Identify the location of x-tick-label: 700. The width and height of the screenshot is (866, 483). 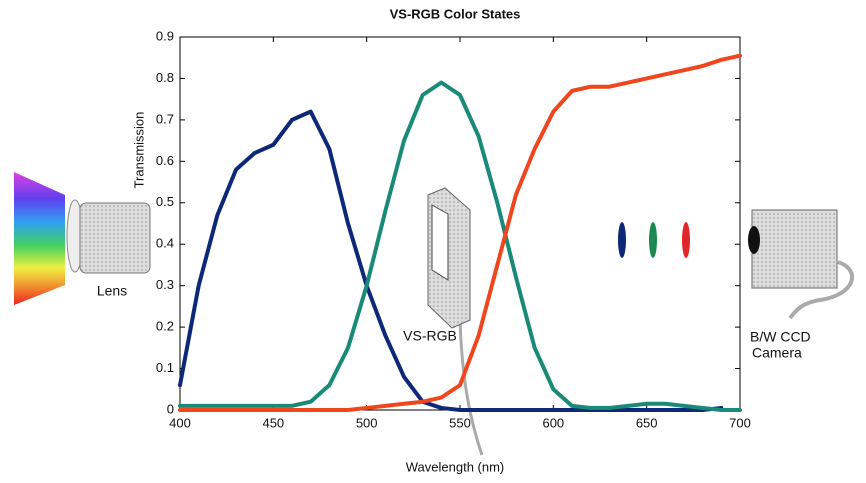
(740, 422).